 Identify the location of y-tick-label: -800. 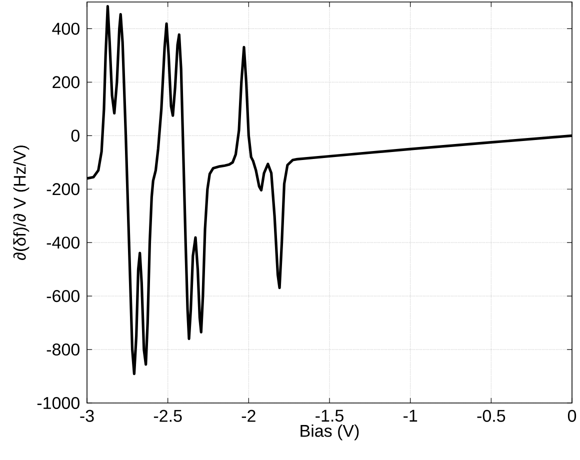
(63, 350).